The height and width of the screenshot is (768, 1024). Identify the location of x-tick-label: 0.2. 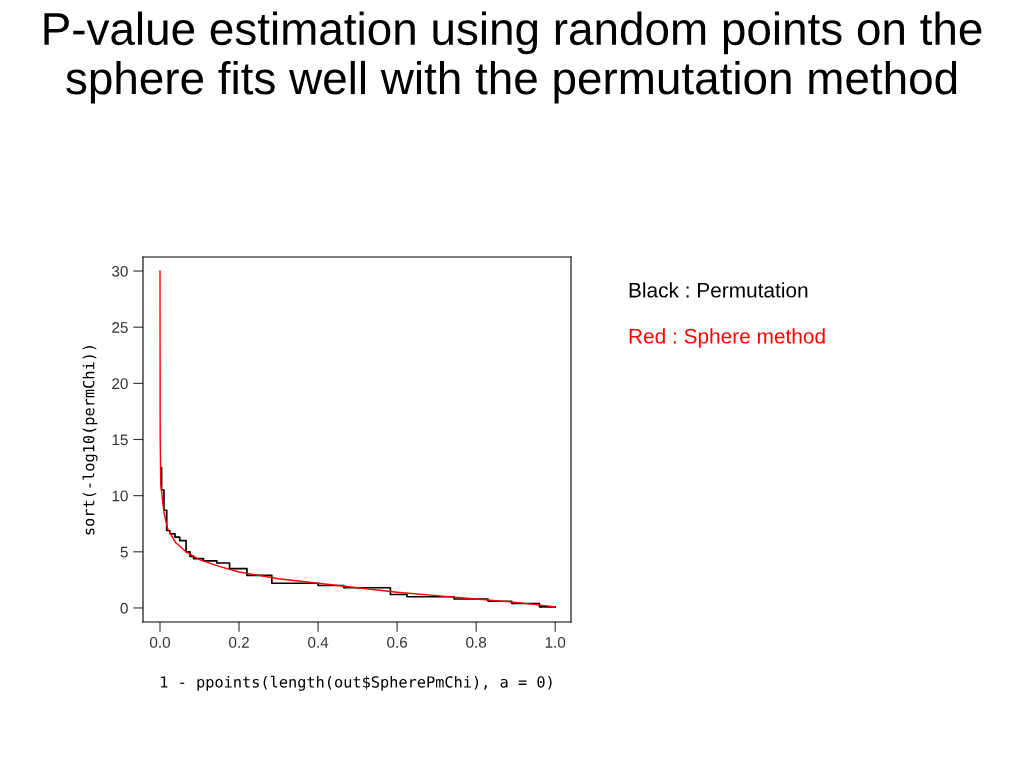
(239, 642).